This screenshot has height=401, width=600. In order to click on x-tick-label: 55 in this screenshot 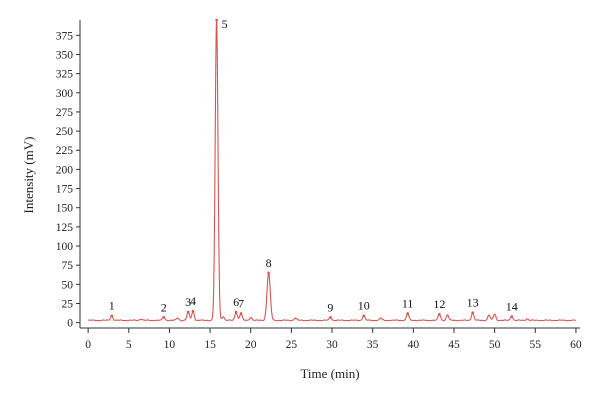, I will do `click(536, 345)`.